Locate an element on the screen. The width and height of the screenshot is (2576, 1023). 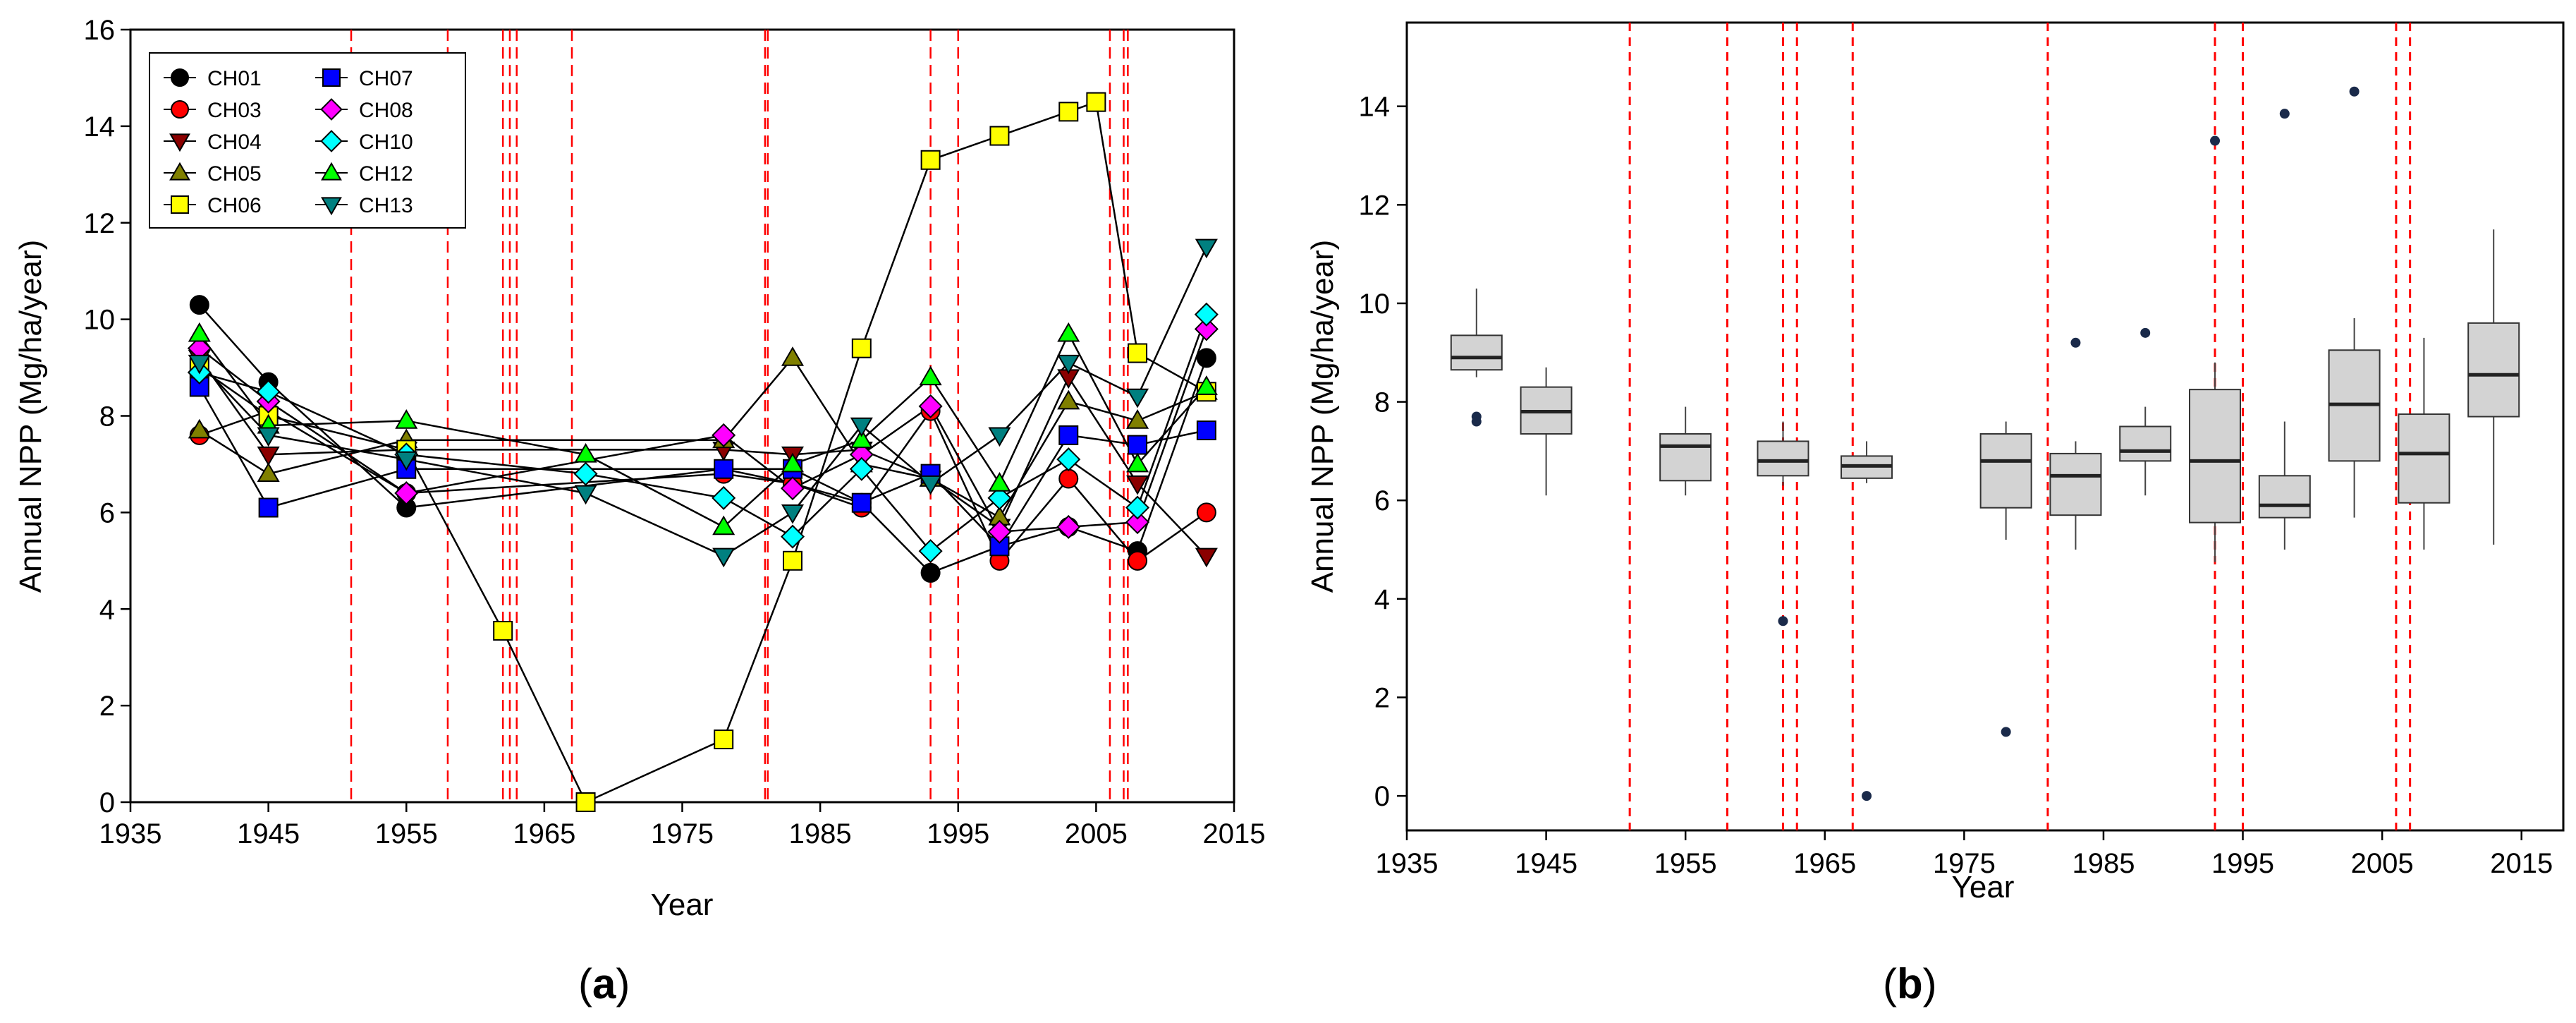
series-line-ch12 is located at coordinates (703, 430).